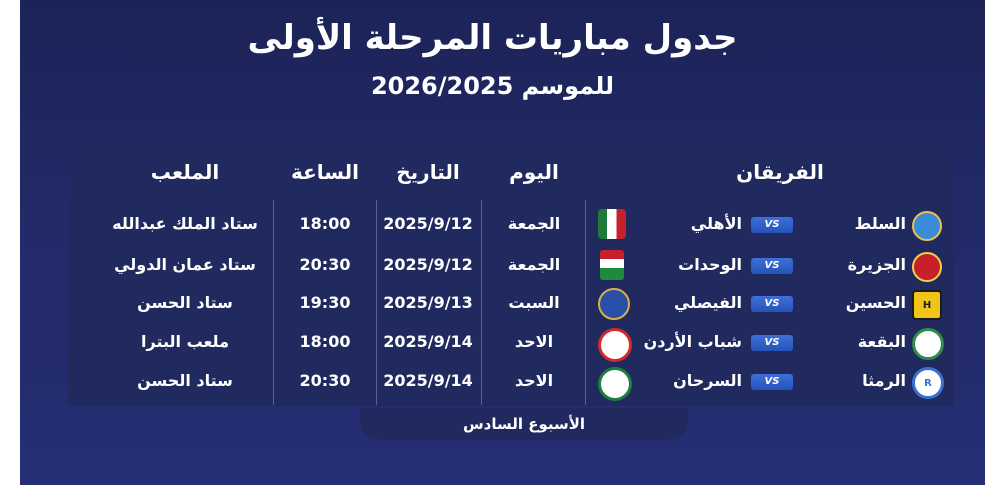  Describe the element at coordinates (185, 172) in the screenshot. I see `header-stadium: الملعب` at that location.